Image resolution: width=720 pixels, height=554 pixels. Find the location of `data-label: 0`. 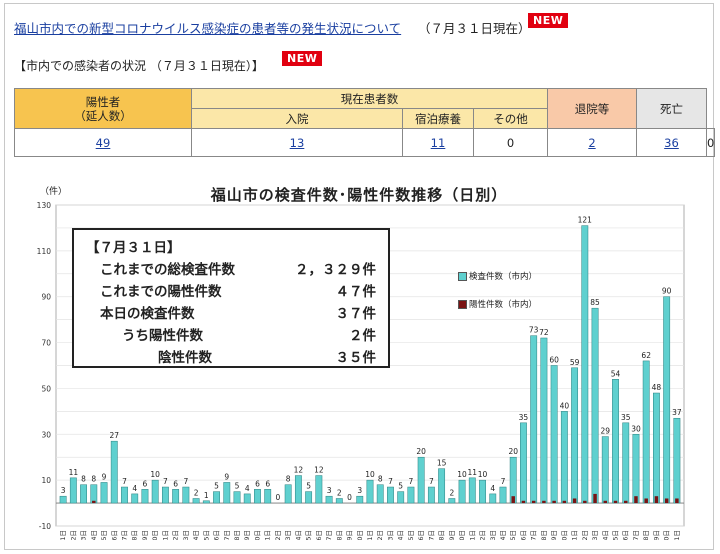

data-label: 0 is located at coordinates (278, 497).